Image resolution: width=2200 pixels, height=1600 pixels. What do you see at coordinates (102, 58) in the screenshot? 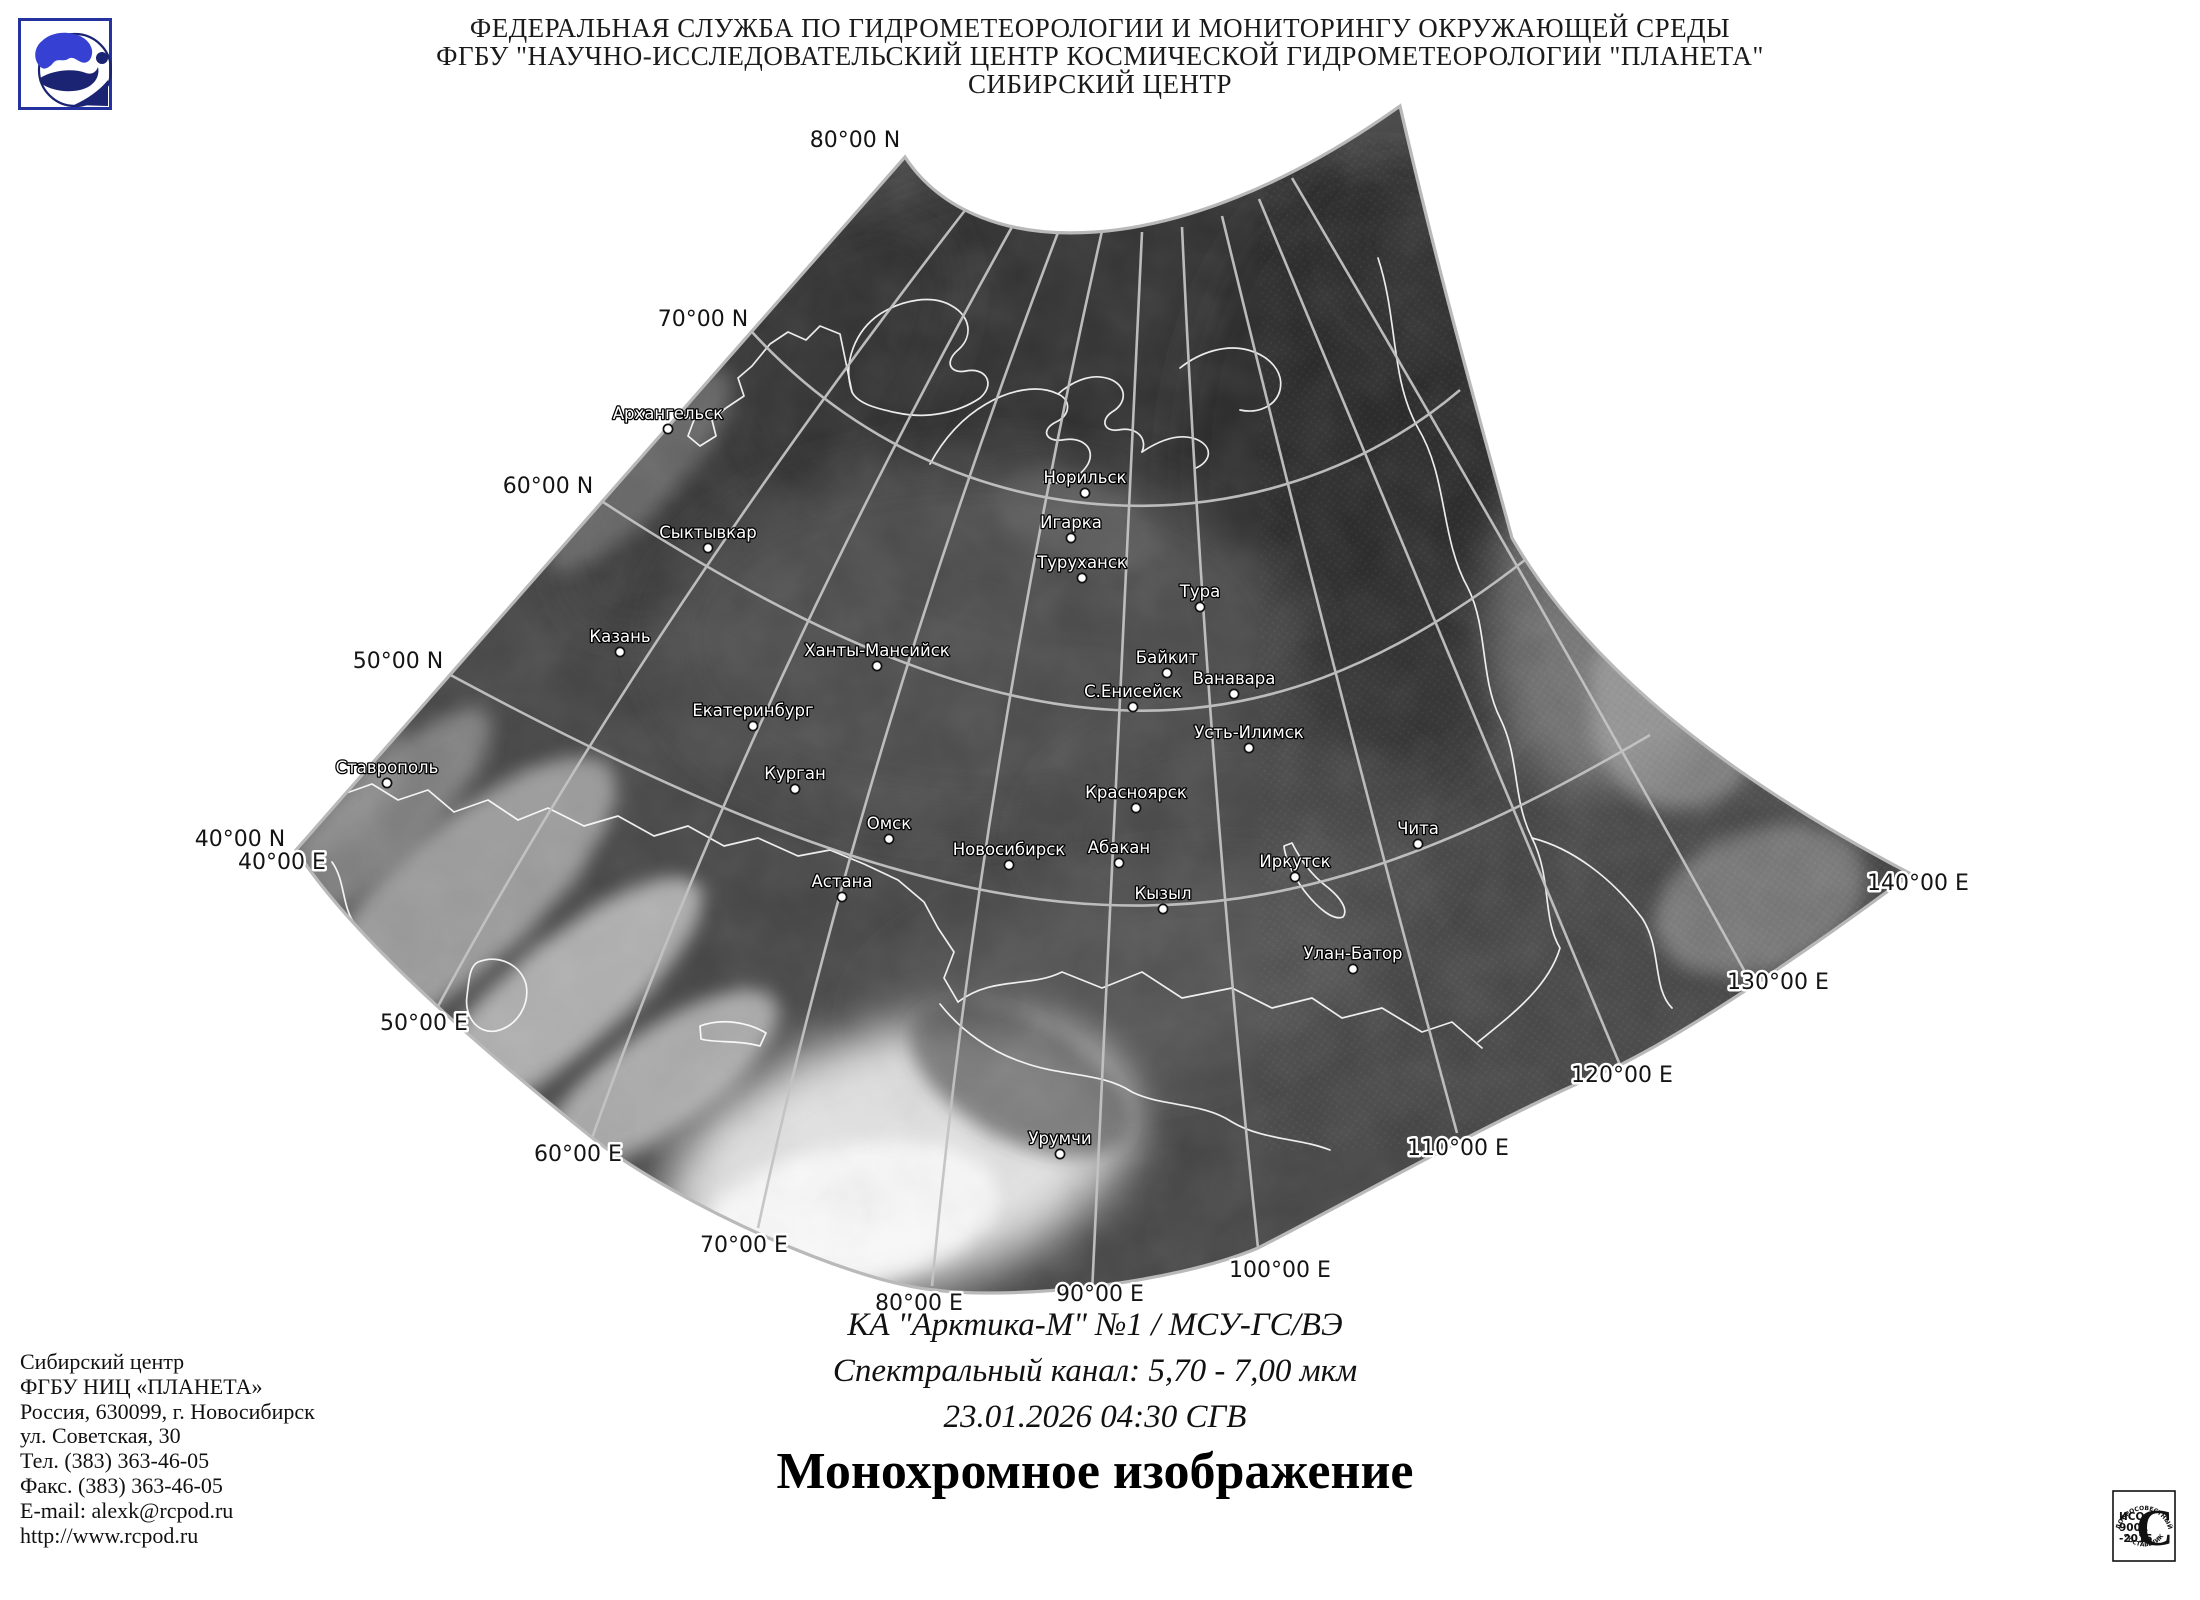
I see `satellite-dot-icon` at bounding box center [102, 58].